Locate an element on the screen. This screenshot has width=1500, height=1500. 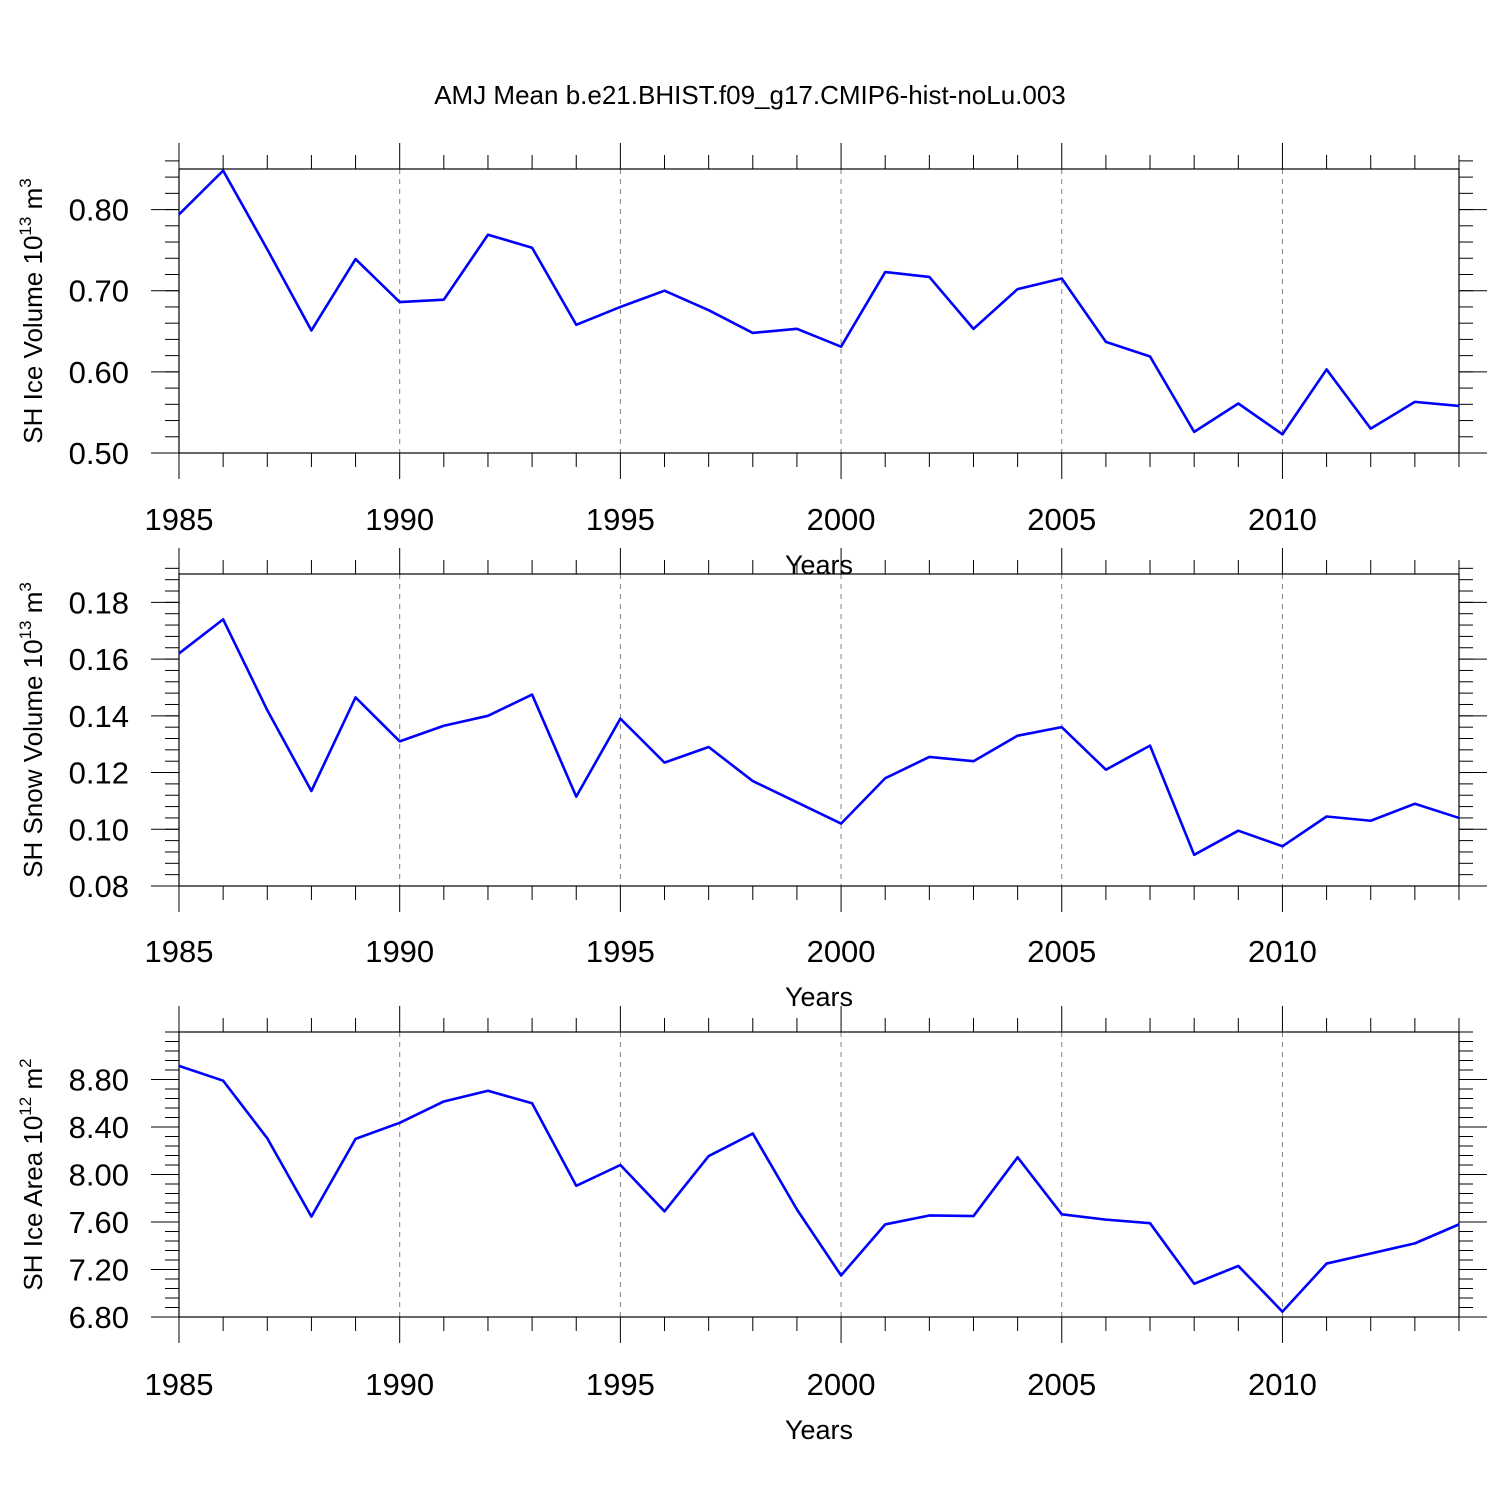
ice-area-y-axis-title: SH Ice Area 1012 m2 is located at coordinates (32, 1174).